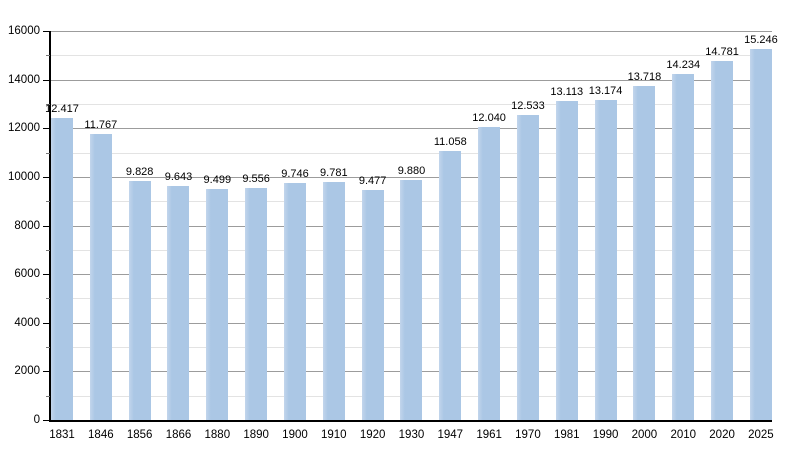  I want to click on x-tick-label: 1910, so click(334, 435).